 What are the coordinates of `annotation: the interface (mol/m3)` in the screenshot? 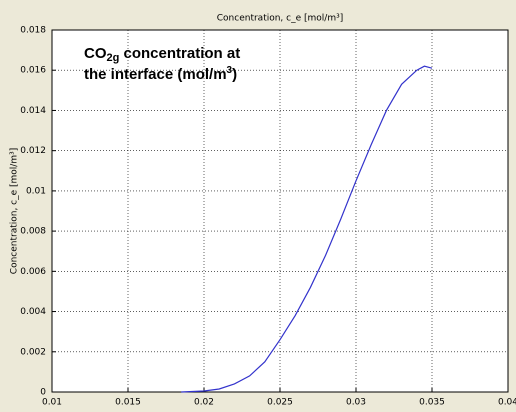 It's located at (160, 74).